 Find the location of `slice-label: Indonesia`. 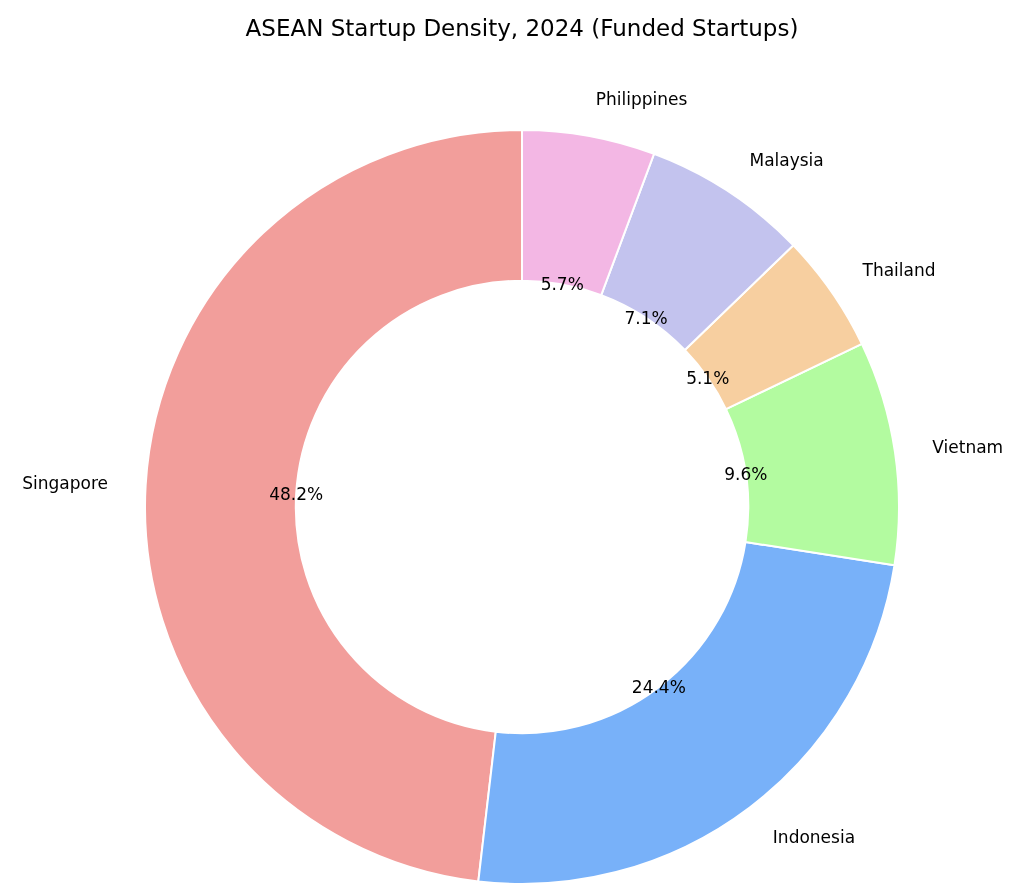

slice-label: Indonesia is located at coordinates (814, 837).